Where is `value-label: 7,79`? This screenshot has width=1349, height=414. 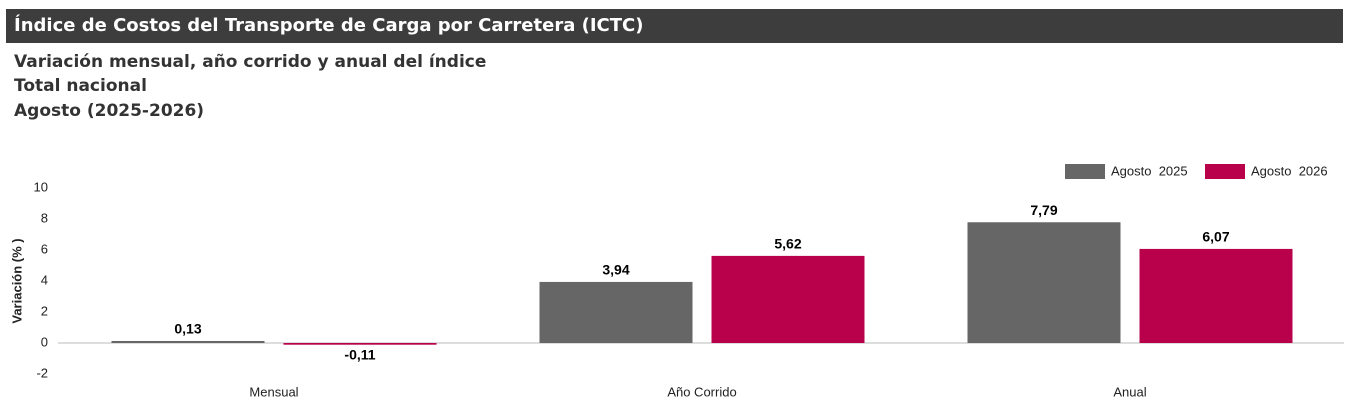 value-label: 7,79 is located at coordinates (1043, 210).